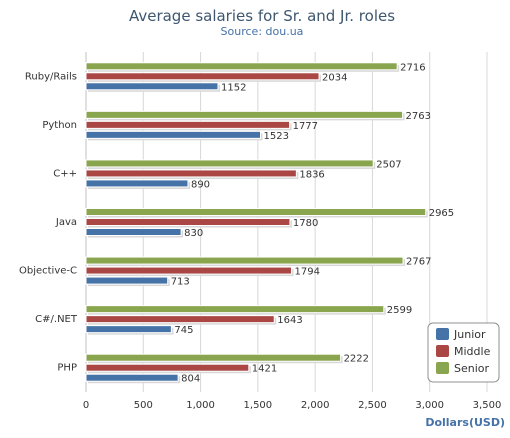 The height and width of the screenshot is (438, 510). Describe the element at coordinates (262, 31) in the screenshot. I see `chart-subtitle: Source: dou.ua` at that location.